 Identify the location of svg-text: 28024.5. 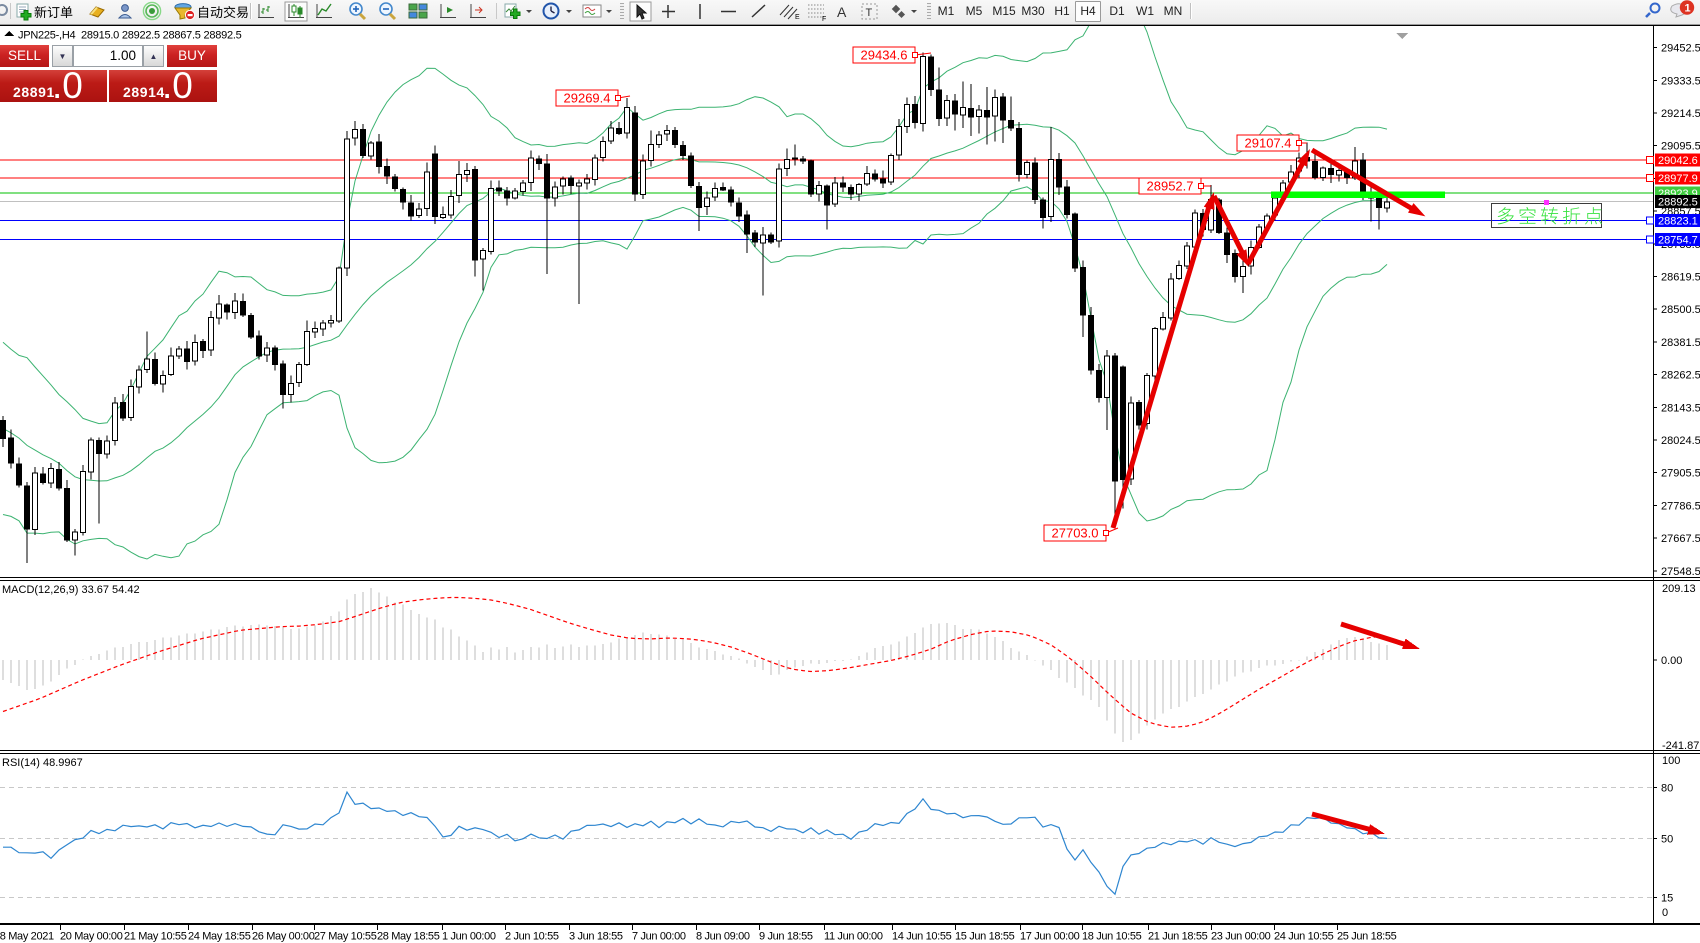
(1680, 441).